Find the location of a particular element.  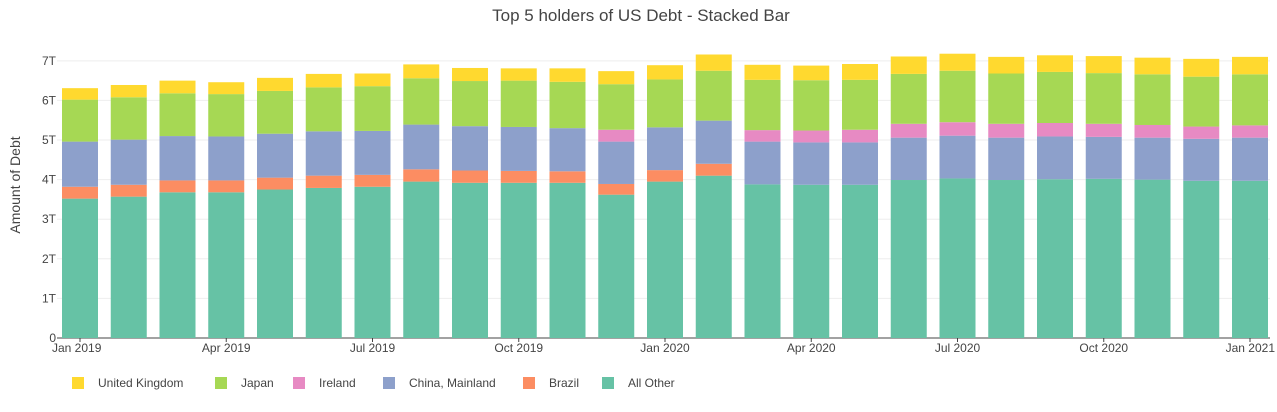

legend-item-all-other: All Other is located at coordinates (638, 383).